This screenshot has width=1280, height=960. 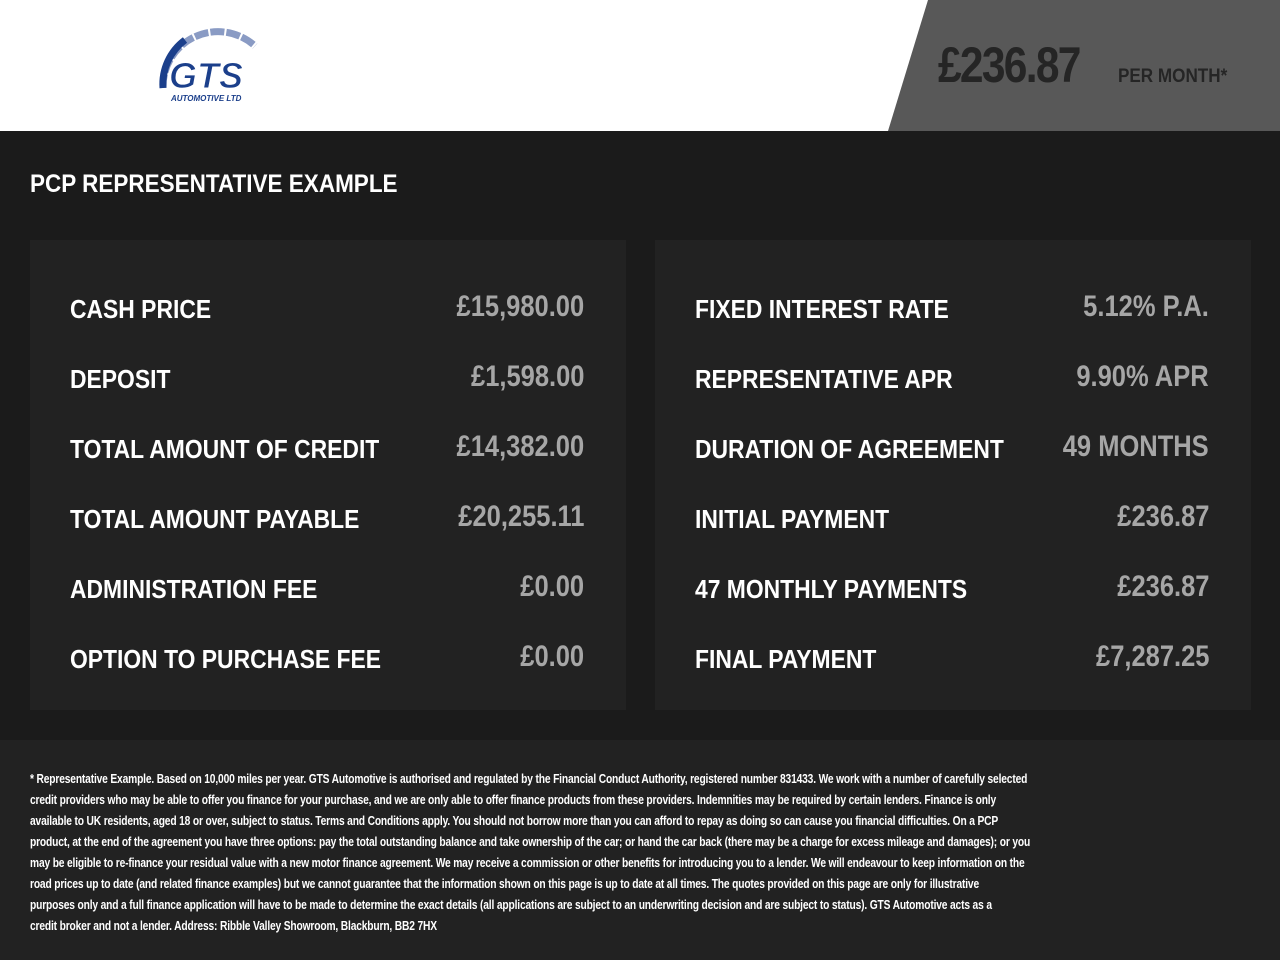 What do you see at coordinates (214, 184) in the screenshot?
I see `section-title: PCP REPRESENTATIVE EXAMPLE` at bounding box center [214, 184].